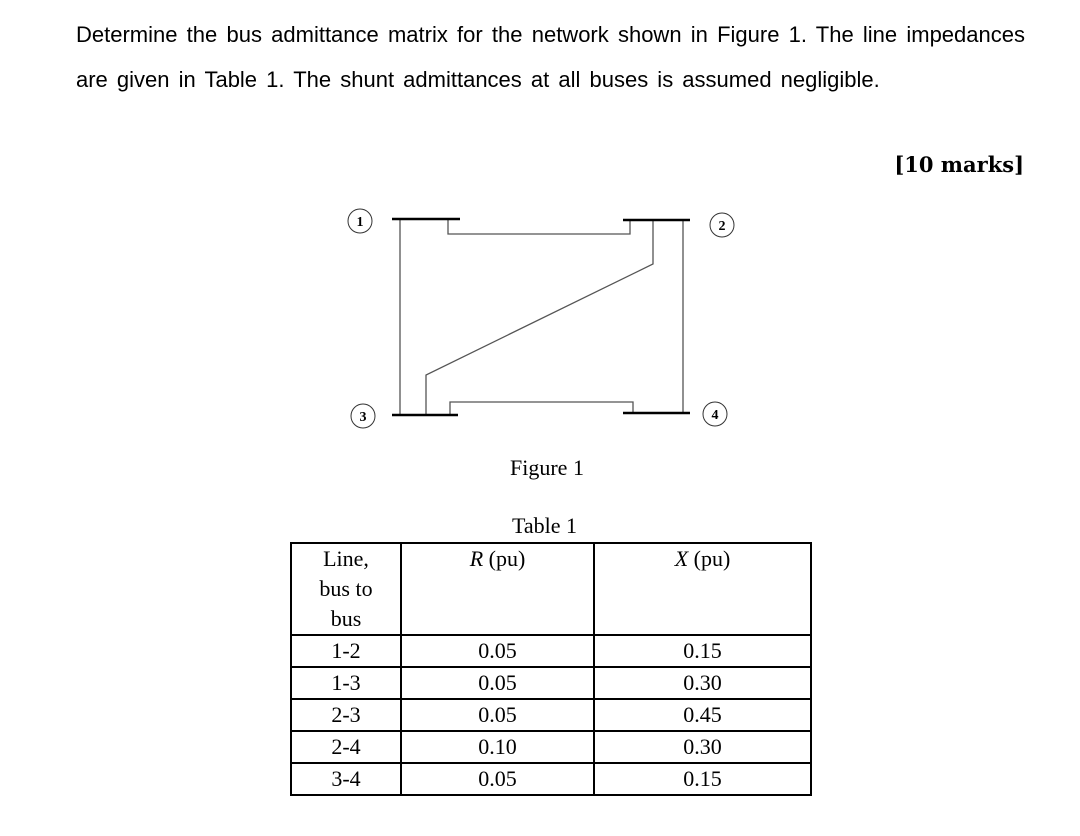 The width and height of the screenshot is (1080, 836). I want to click on bus-label-3: 3, so click(363, 417).